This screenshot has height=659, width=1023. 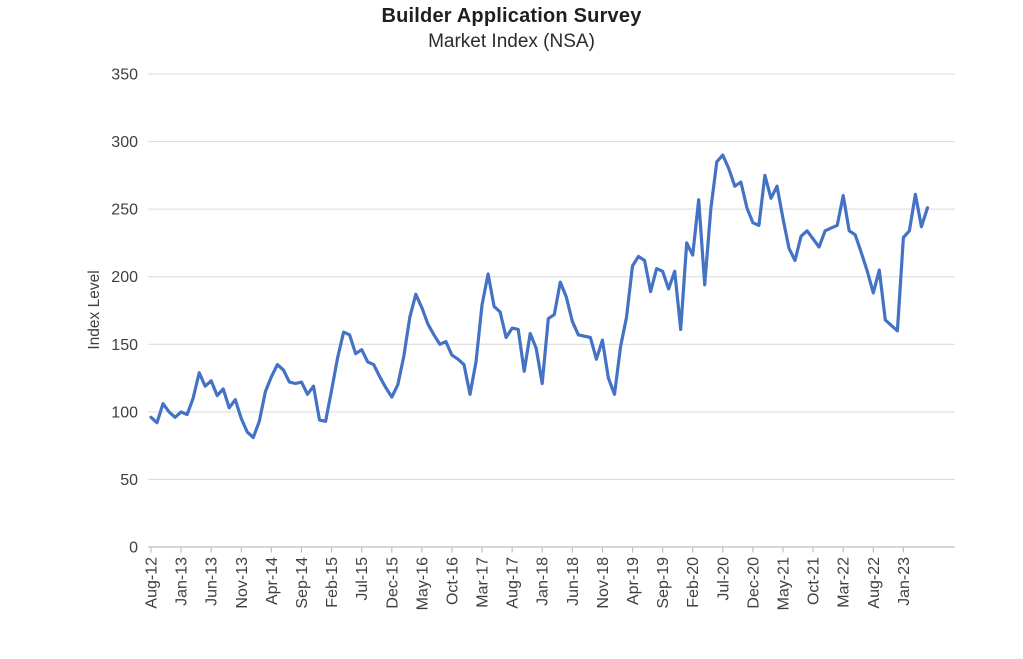 I want to click on svg-text: Dec-20, so click(x=753, y=583).